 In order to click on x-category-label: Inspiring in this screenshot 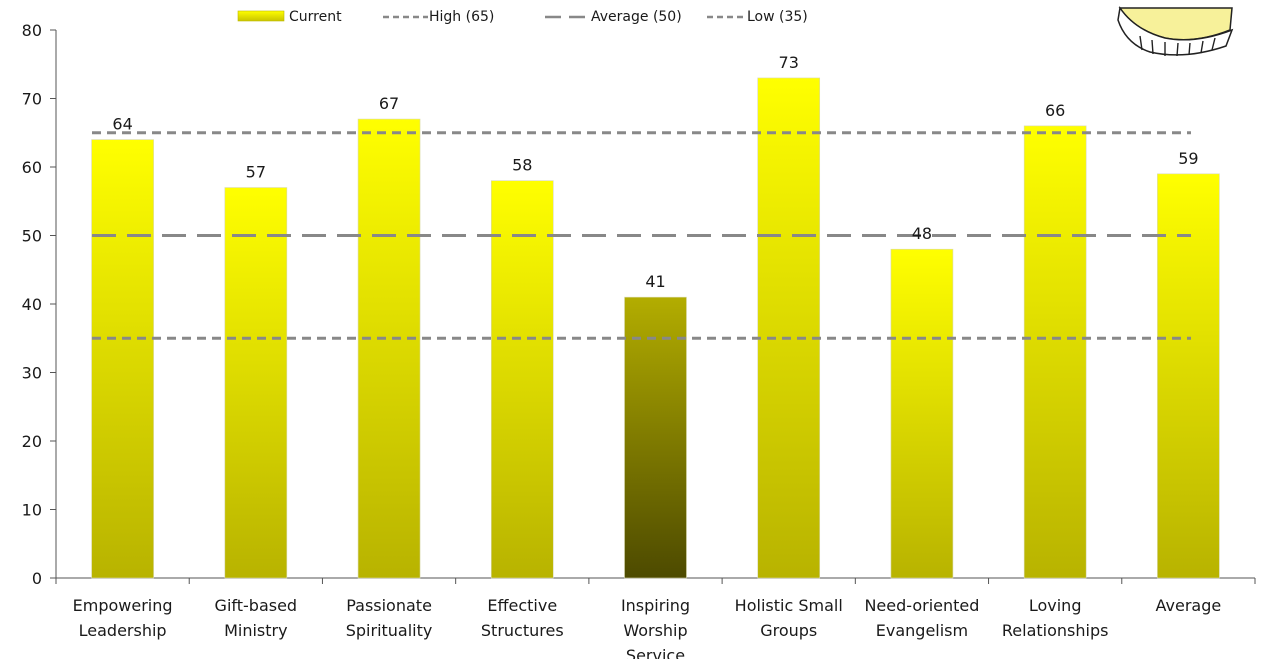, I will do `click(655, 605)`.